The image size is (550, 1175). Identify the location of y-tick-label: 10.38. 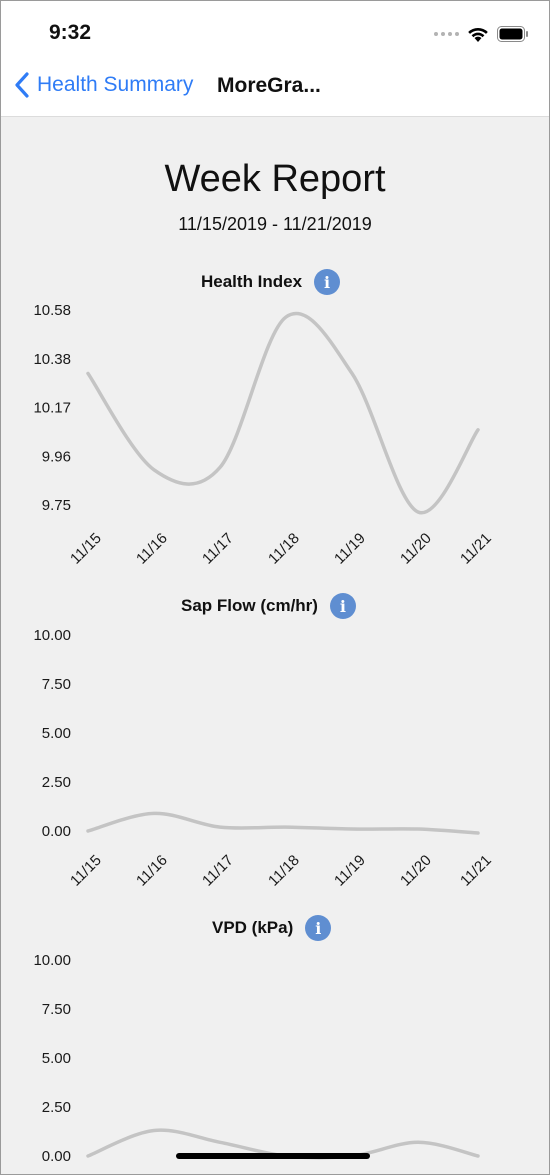
(52, 359).